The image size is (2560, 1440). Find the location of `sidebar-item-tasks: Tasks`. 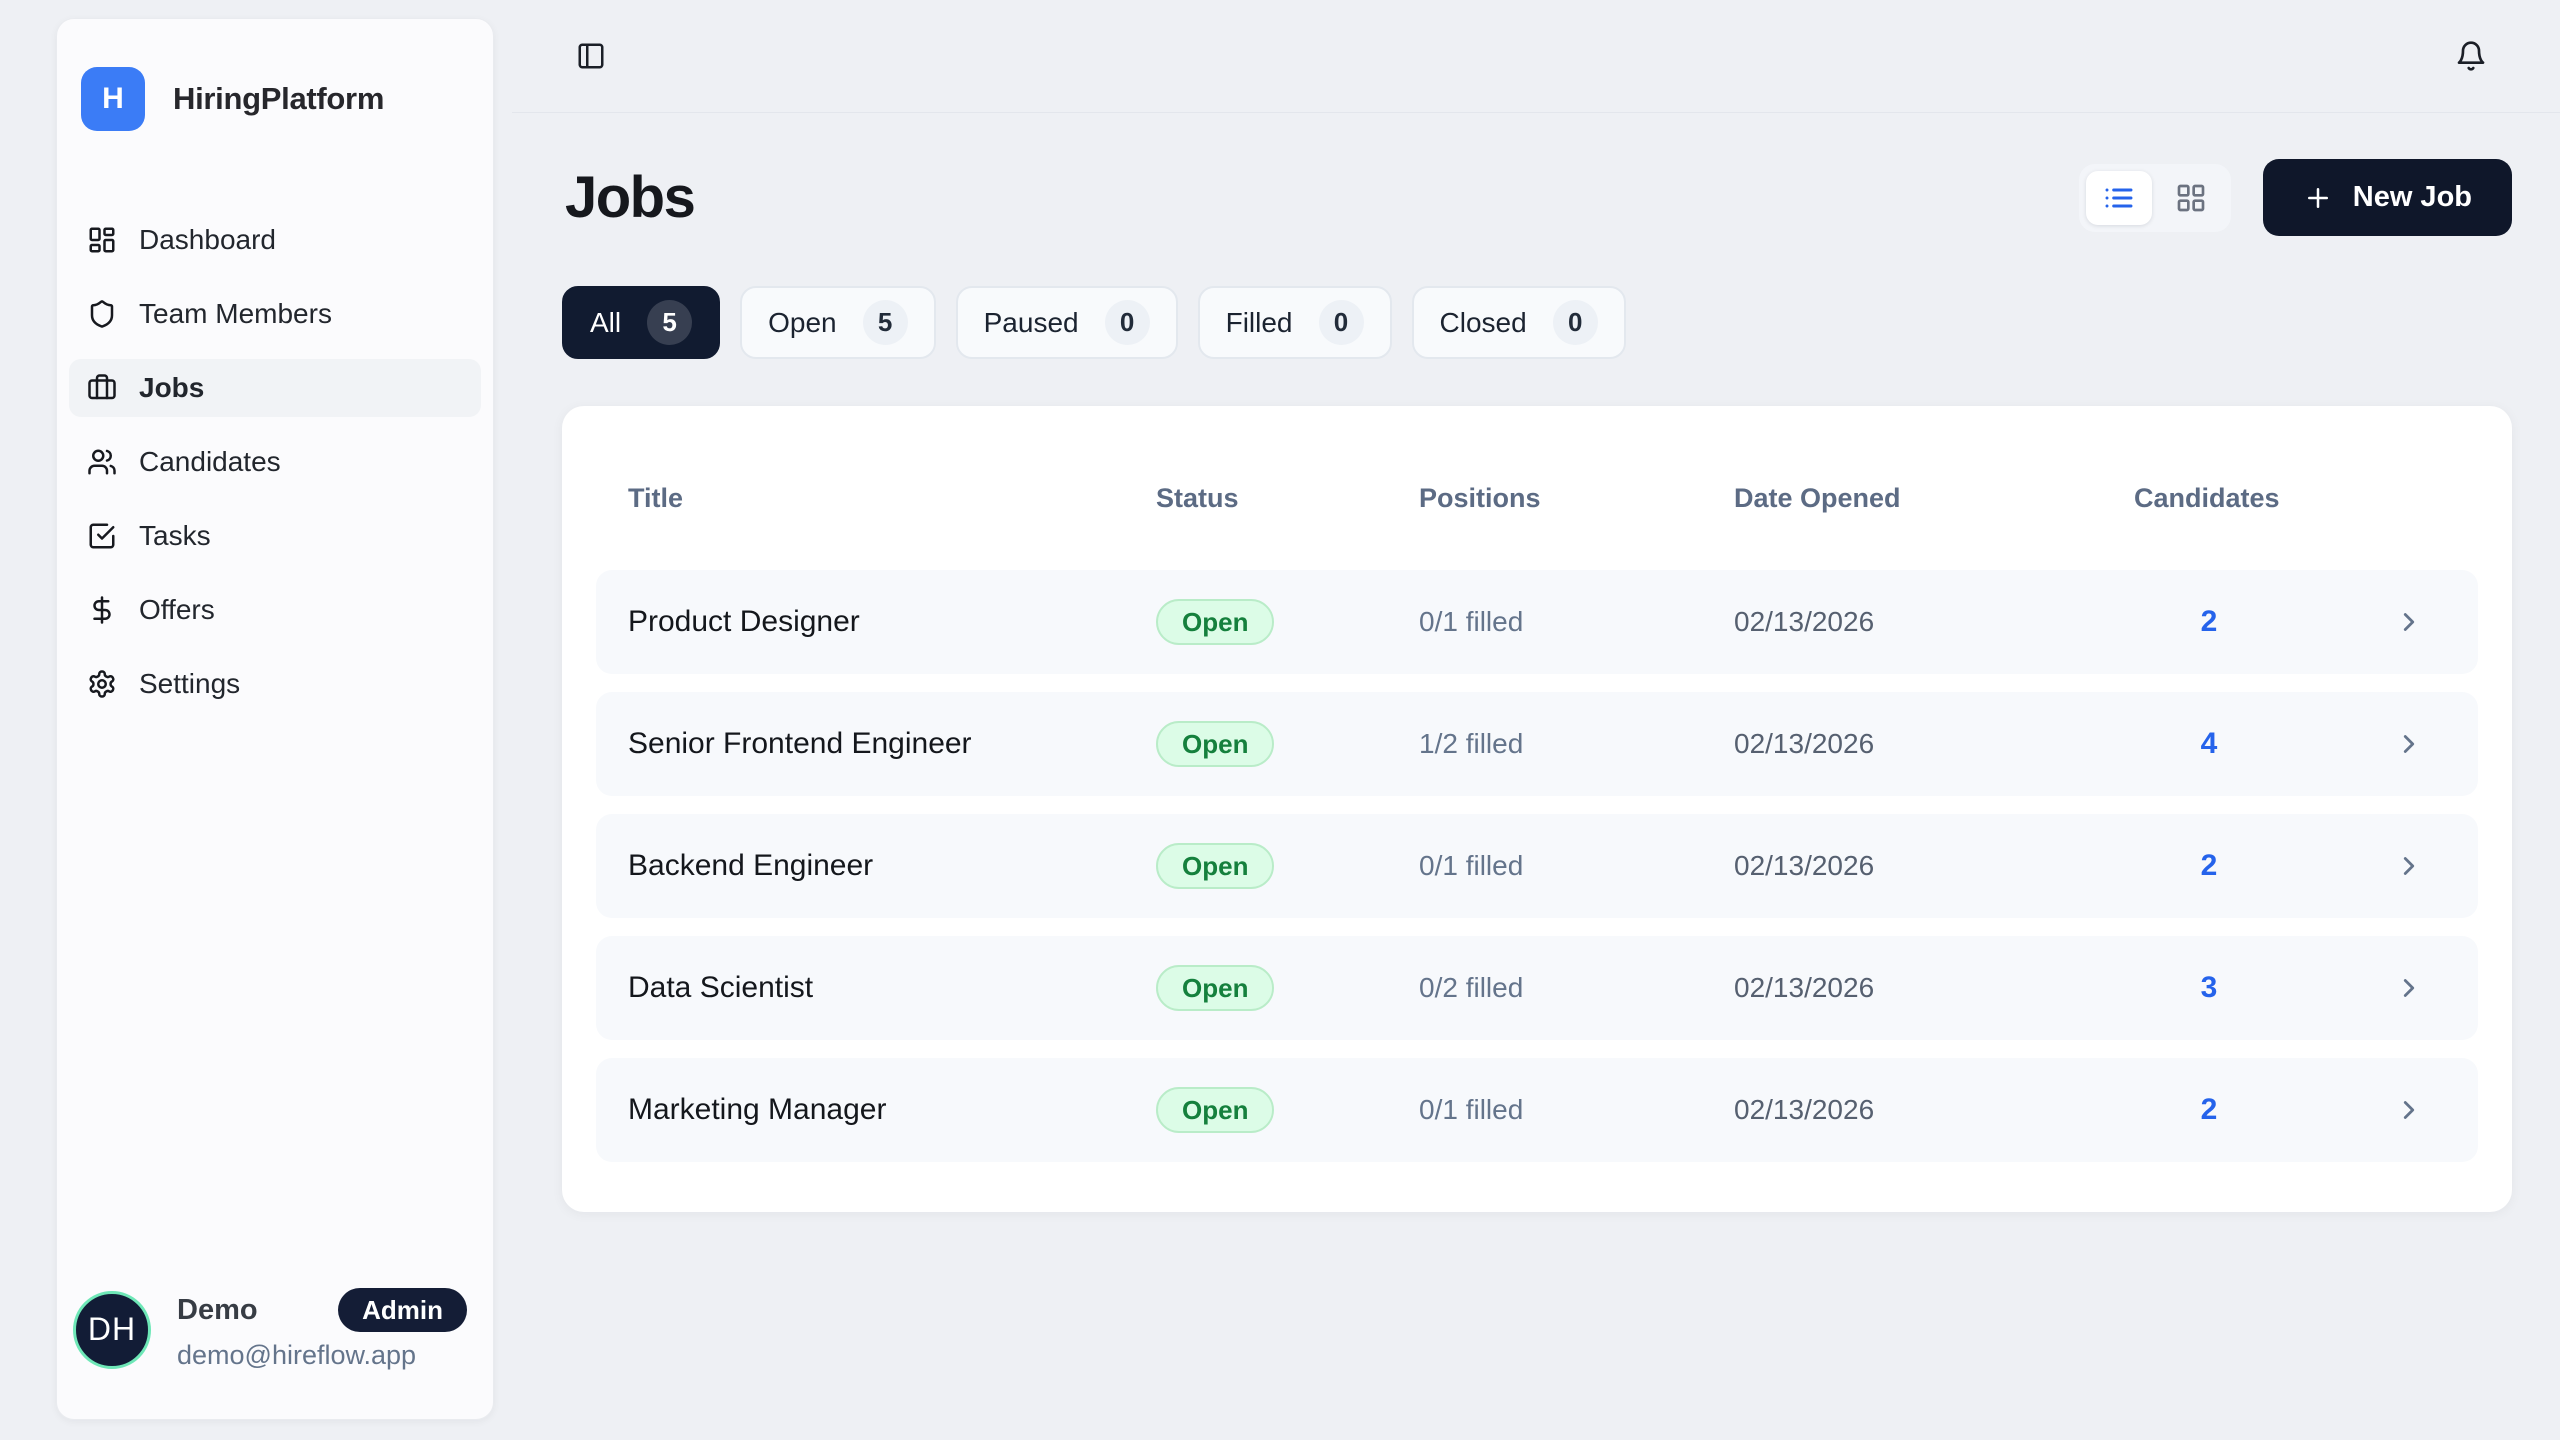

sidebar-item-tasks: Tasks is located at coordinates (275, 536).